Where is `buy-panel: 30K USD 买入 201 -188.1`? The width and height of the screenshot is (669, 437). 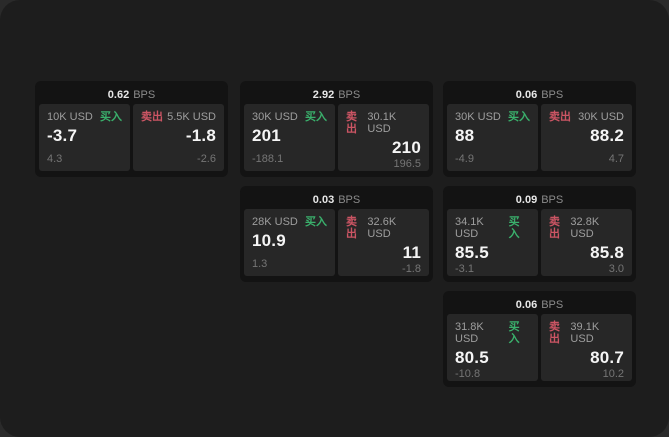
buy-panel: 30K USD 买入 201 -188.1 is located at coordinates (289, 137).